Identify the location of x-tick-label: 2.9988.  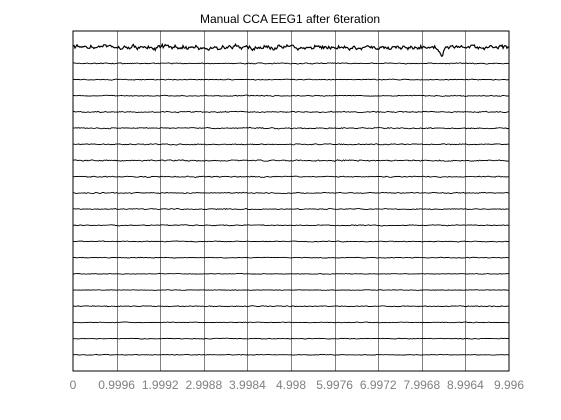
(203, 385).